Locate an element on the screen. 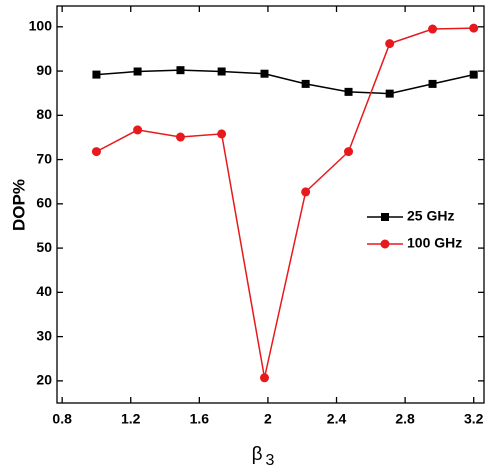  legend-label: 25 GHz is located at coordinates (430, 216).